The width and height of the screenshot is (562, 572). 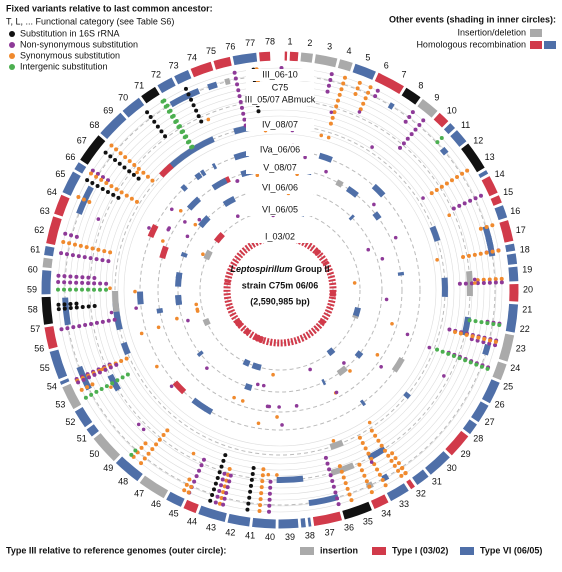 I want to click on center-title: Leptospirillum Group II, so click(x=279, y=269).